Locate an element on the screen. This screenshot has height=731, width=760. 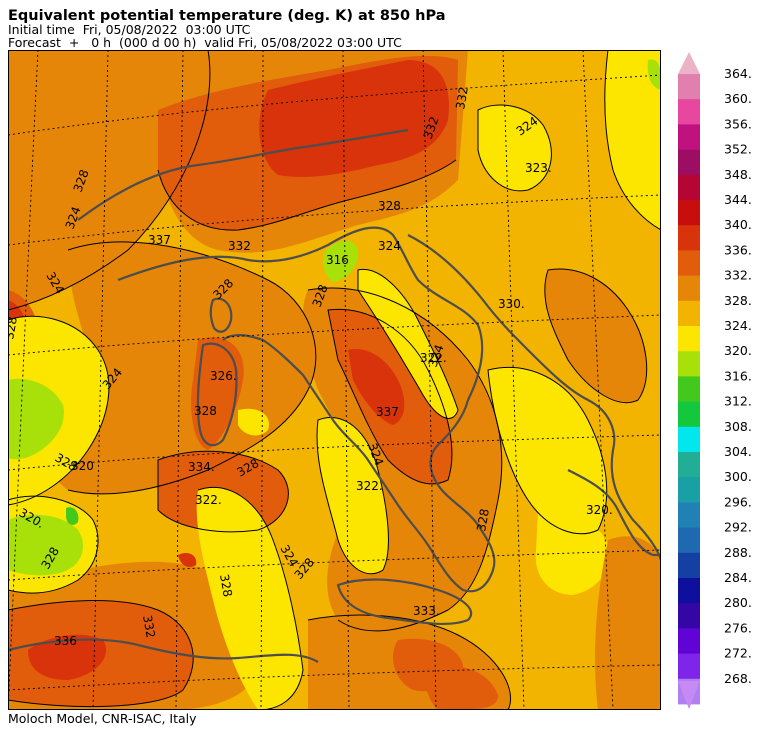
colorbar-label: 360. is located at coordinates (738, 98).